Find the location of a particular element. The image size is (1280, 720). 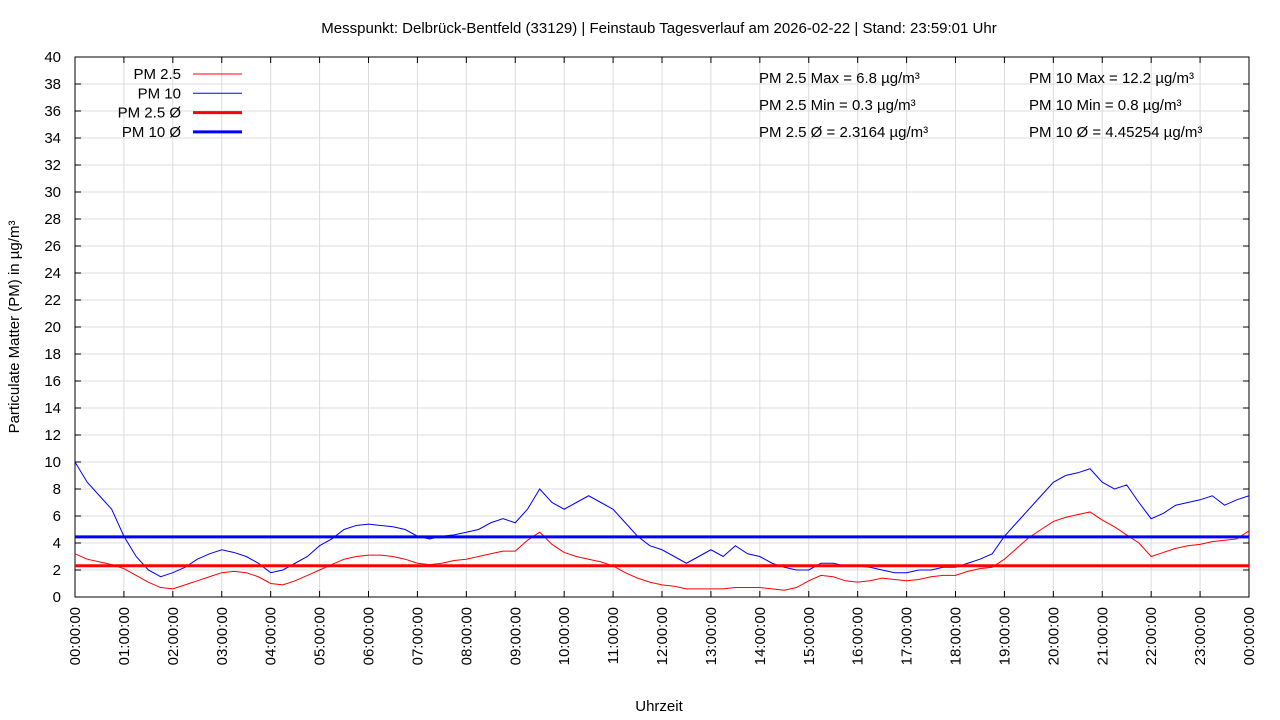

y-tick-label: 36 is located at coordinates (52, 111).